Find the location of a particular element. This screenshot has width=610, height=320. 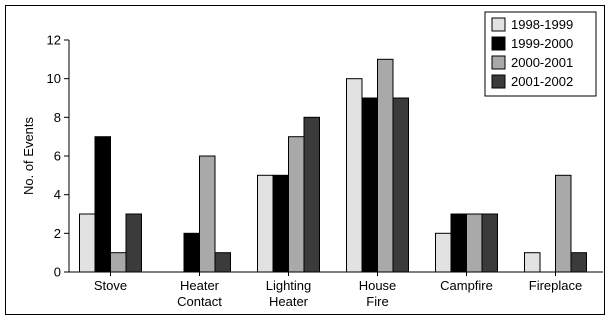

x-tick-label: Campfire is located at coordinates (466, 285).